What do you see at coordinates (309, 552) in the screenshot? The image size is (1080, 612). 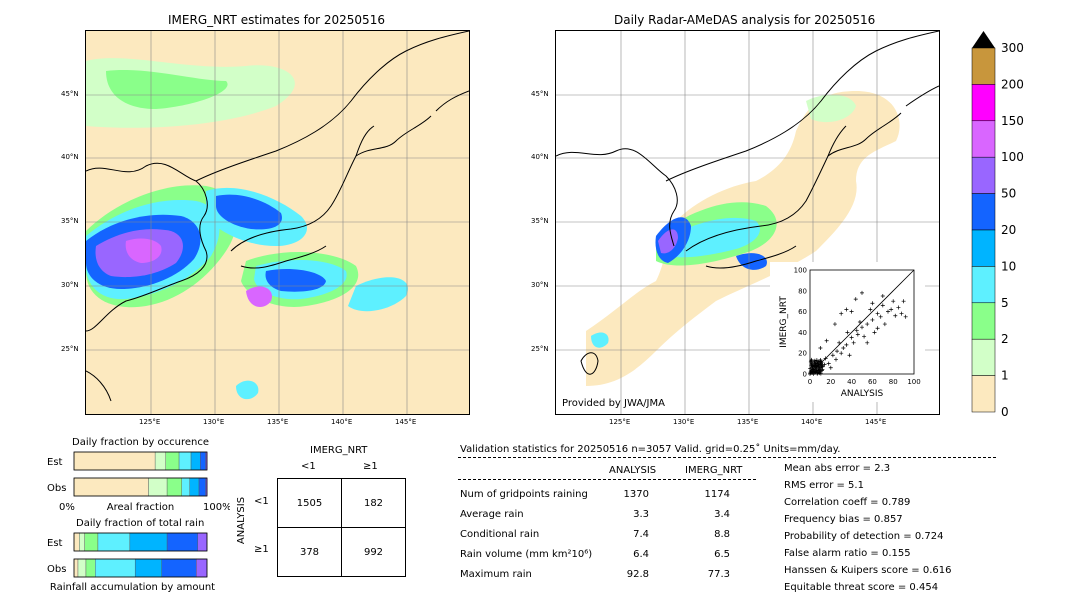 I see `cell-miss: 378` at bounding box center [309, 552].